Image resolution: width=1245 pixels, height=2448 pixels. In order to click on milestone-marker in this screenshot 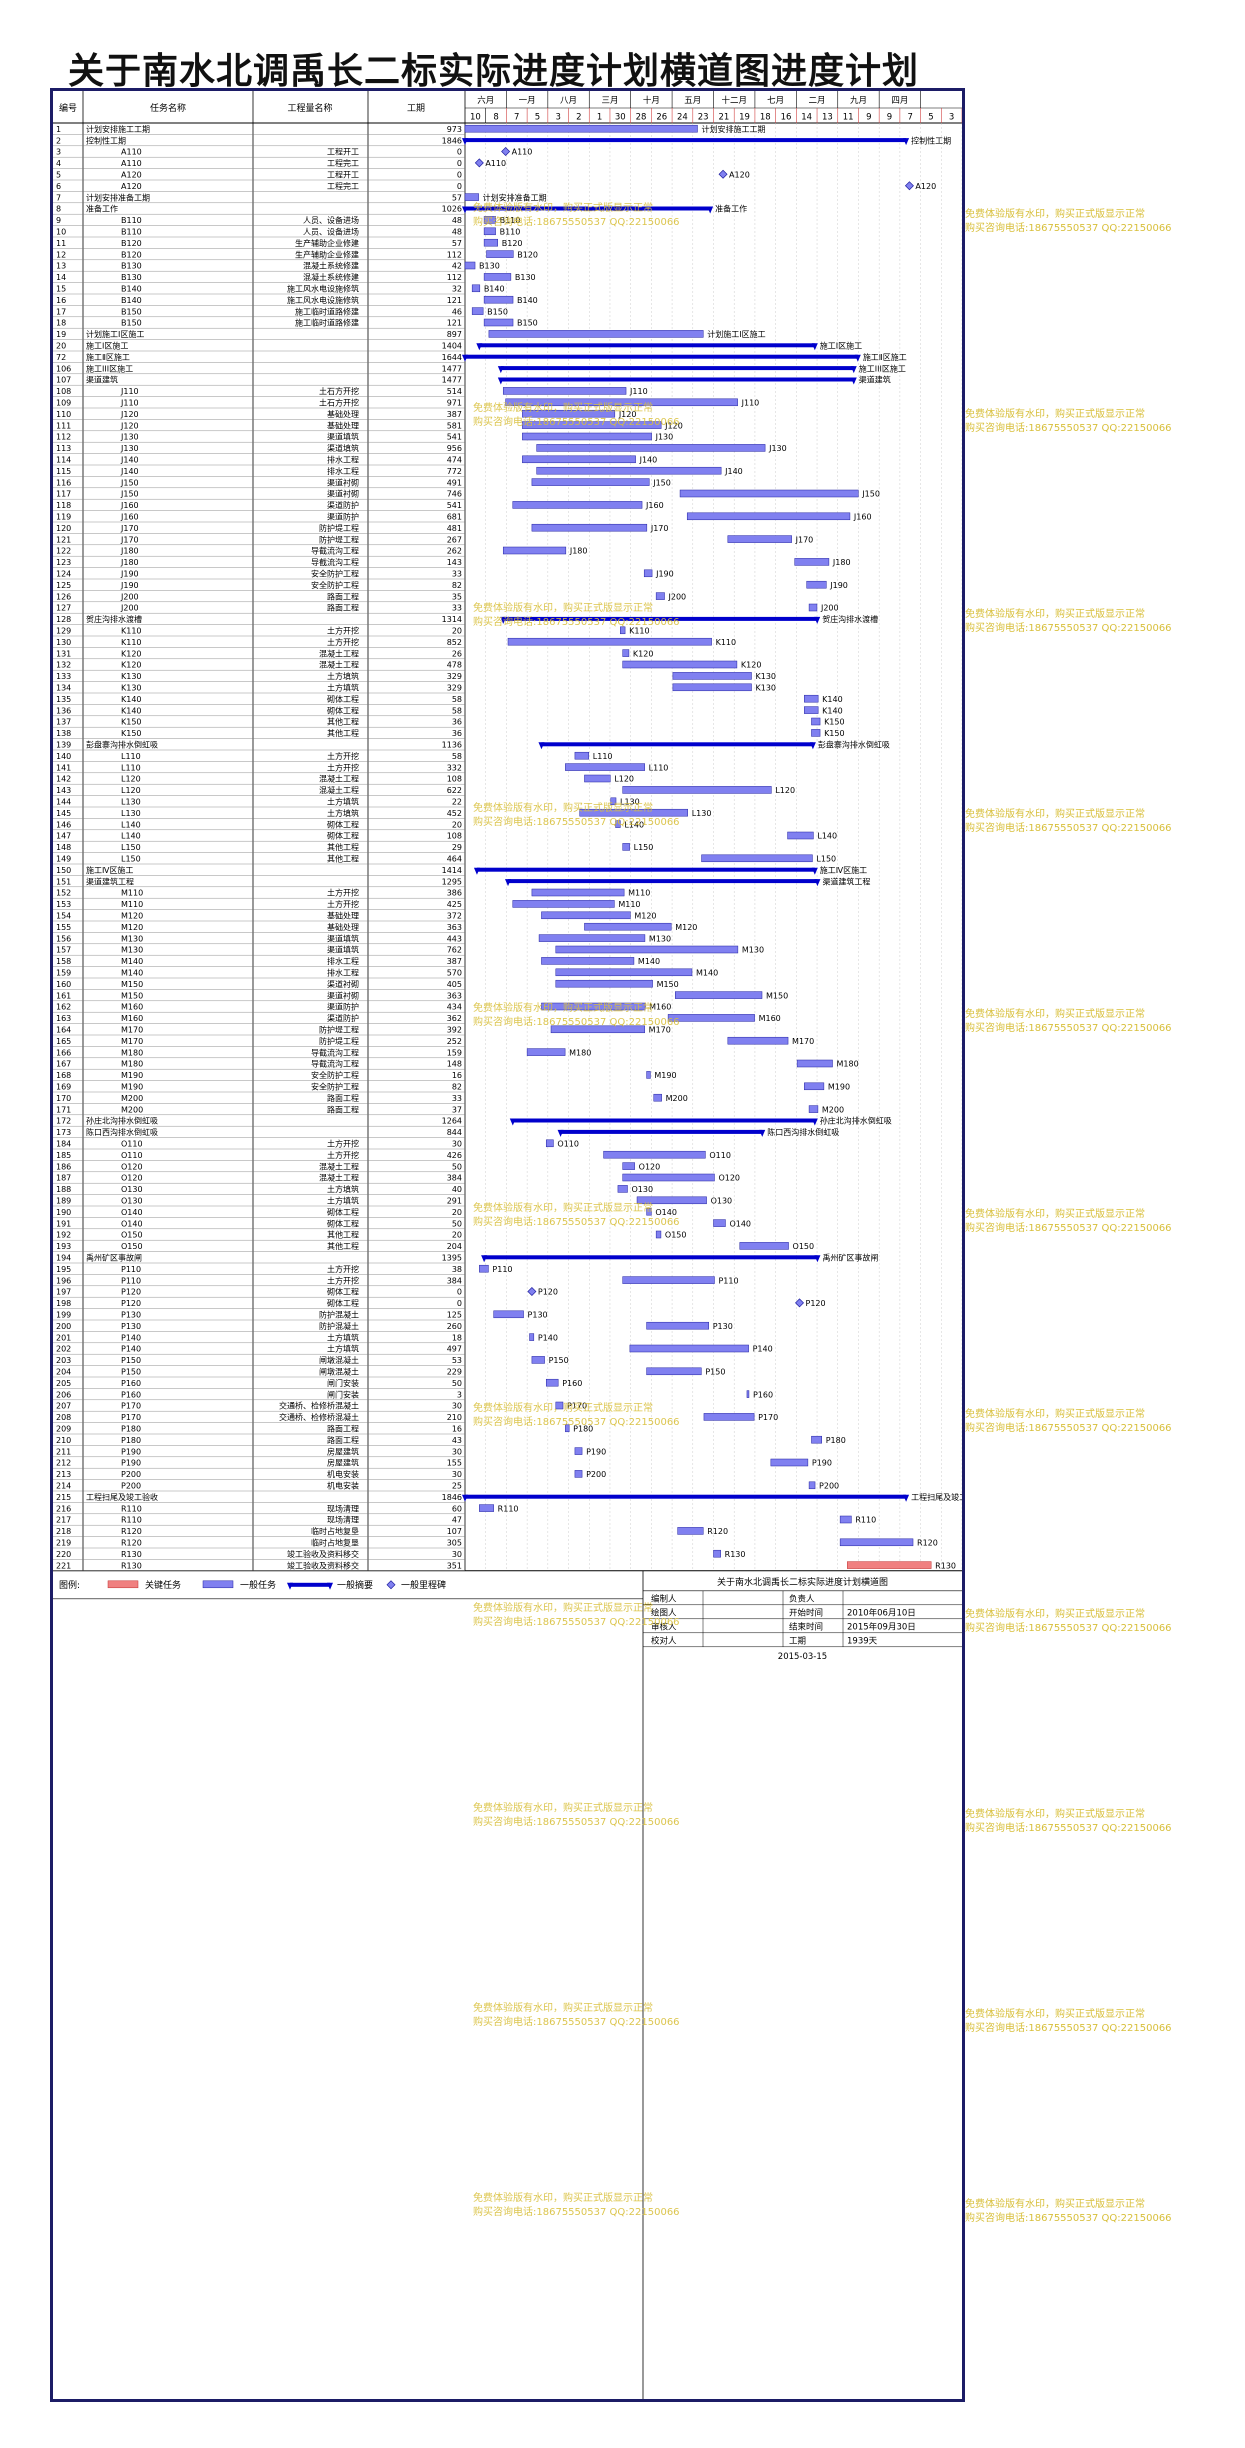, I will do `click(723, 174)`.